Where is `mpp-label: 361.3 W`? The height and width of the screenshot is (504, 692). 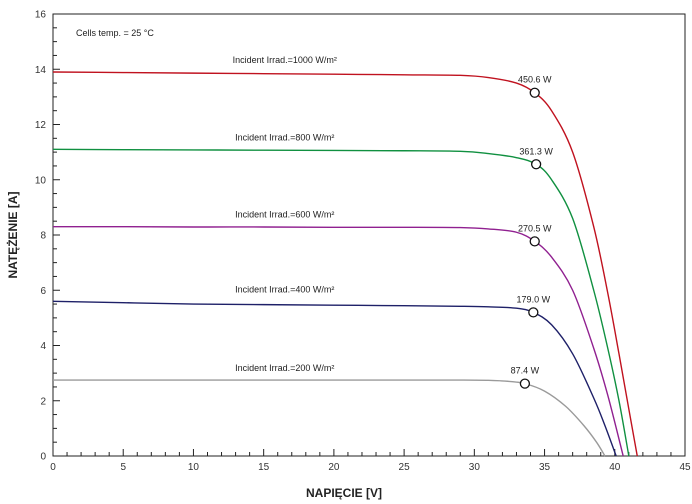
mpp-label: 361.3 W is located at coordinates (536, 151).